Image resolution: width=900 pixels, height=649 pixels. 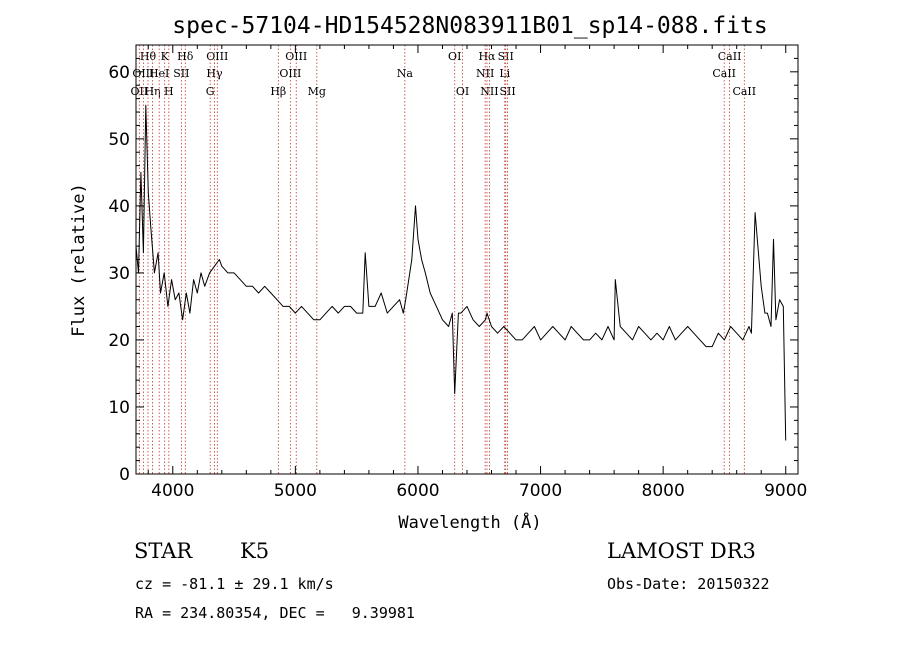 I want to click on line-marker-label-21: NII, so click(x=485, y=73).